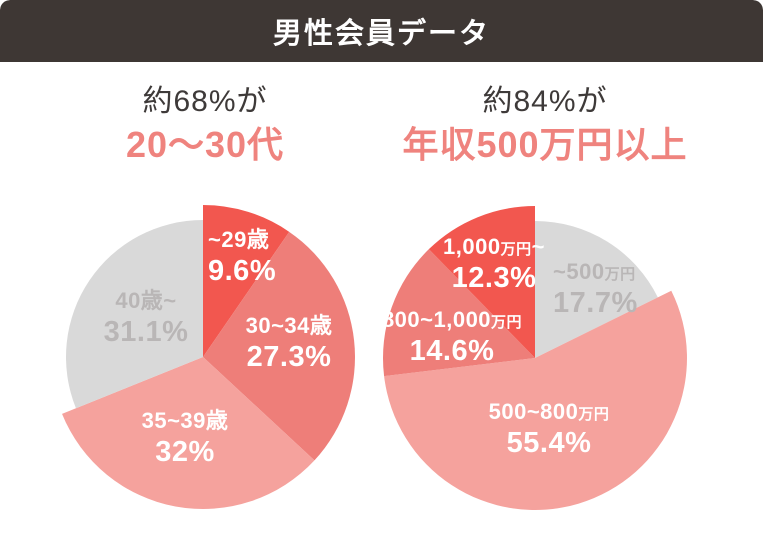 The width and height of the screenshot is (763, 539). I want to click on age-caption-lead: 約68%が, so click(205, 101).